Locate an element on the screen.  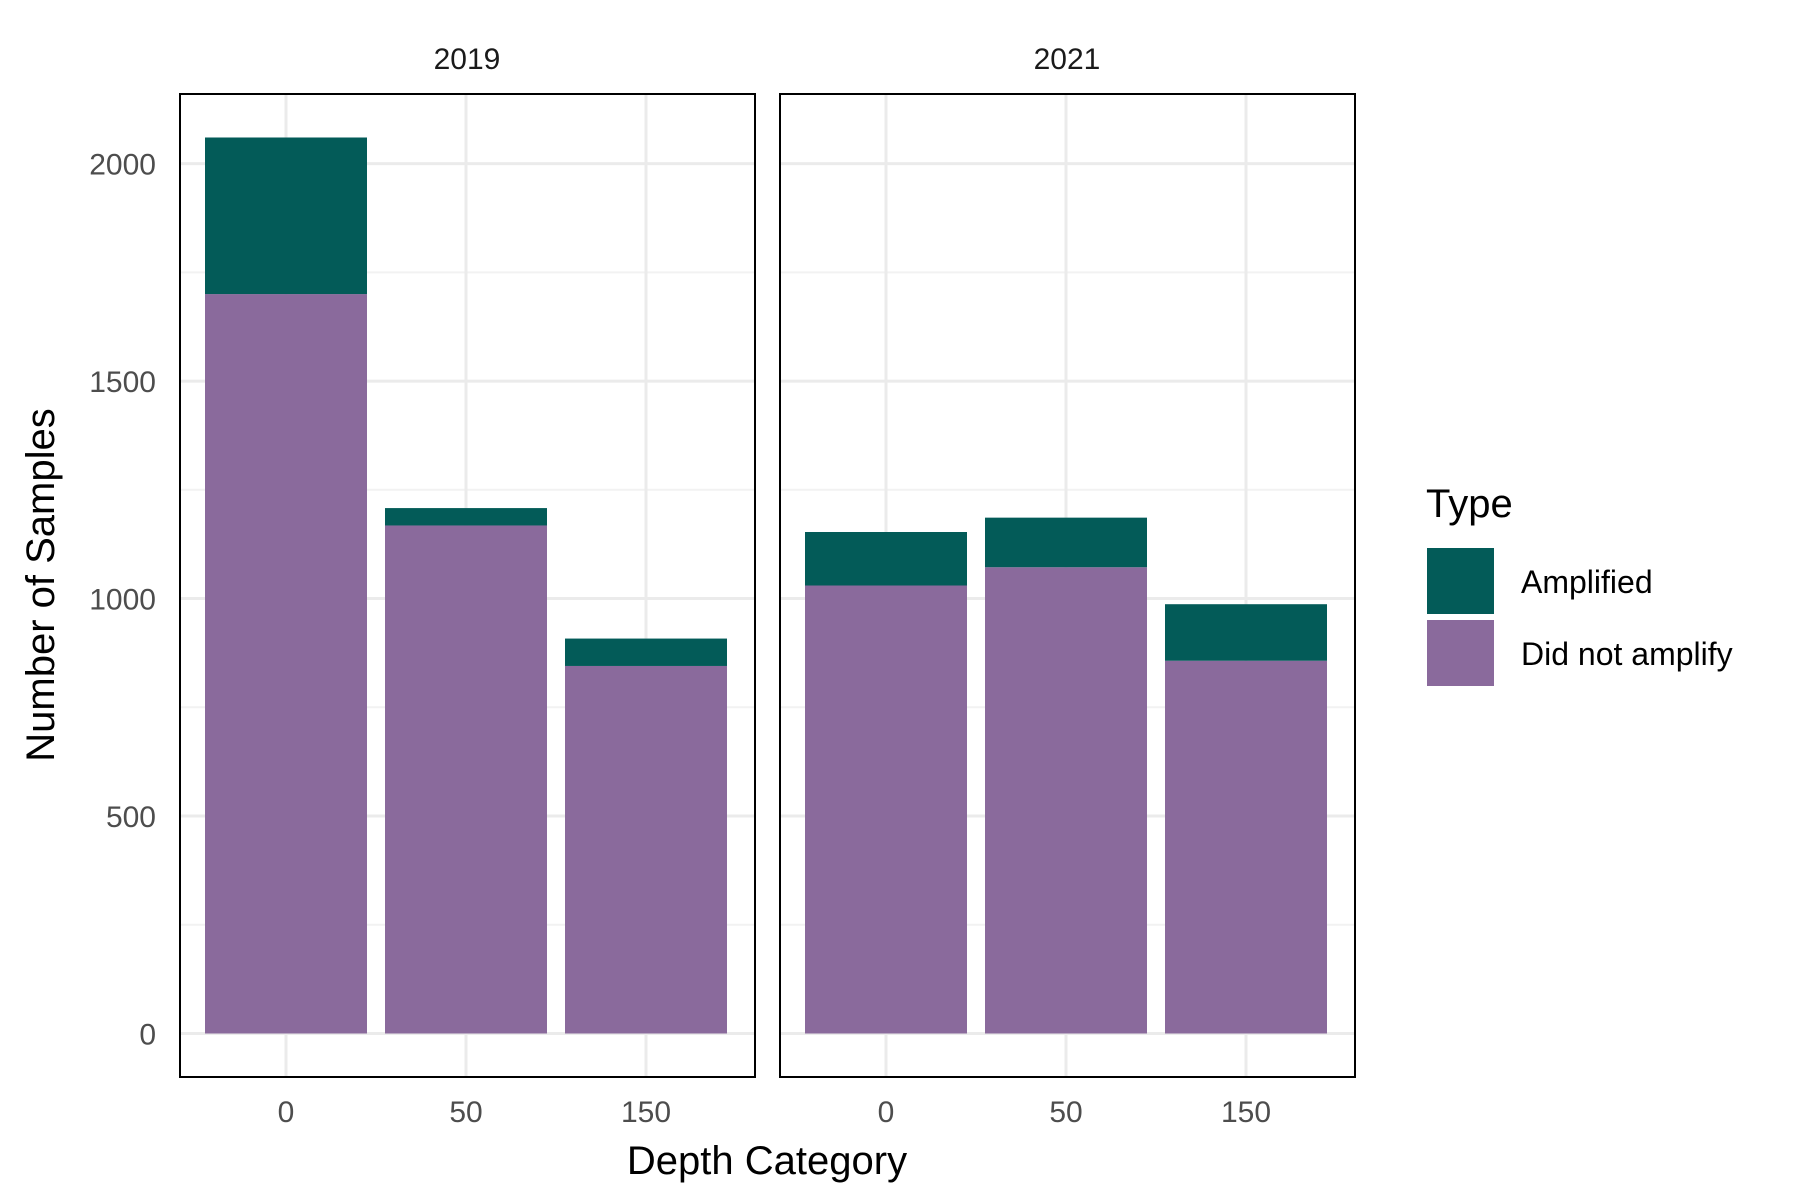
legend-key-amplified is located at coordinates (1460, 581).